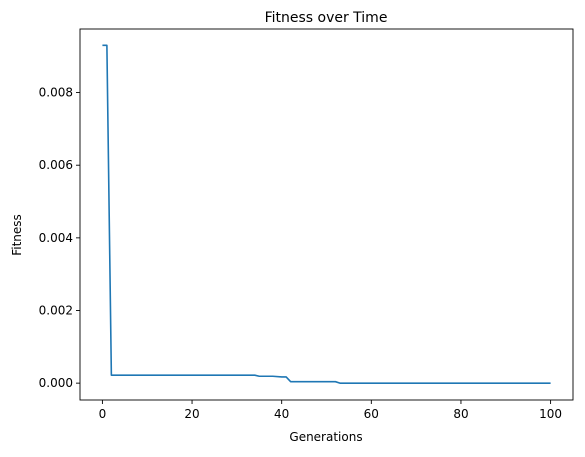 This screenshot has height=457, width=585. I want to click on x-axis-label: Generations, so click(325, 437).